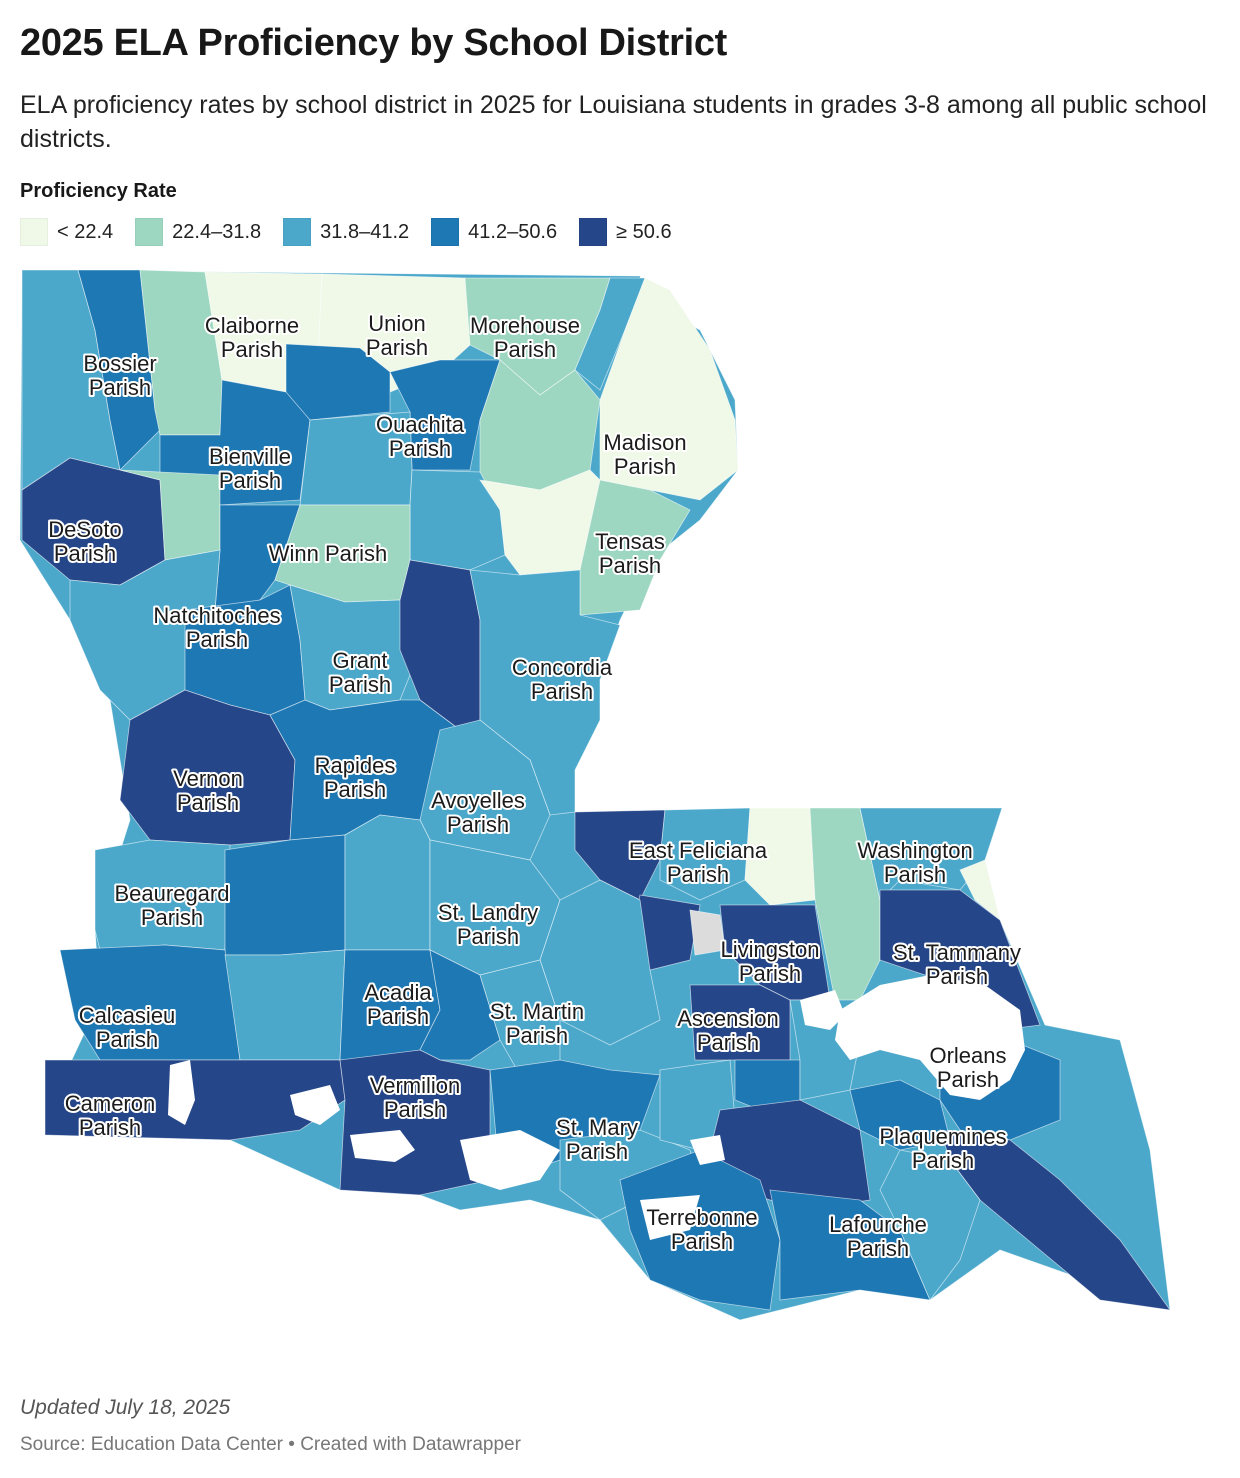  What do you see at coordinates (125, 1407) in the screenshot?
I see `updated-note: Updated July 18, 2025` at bounding box center [125, 1407].